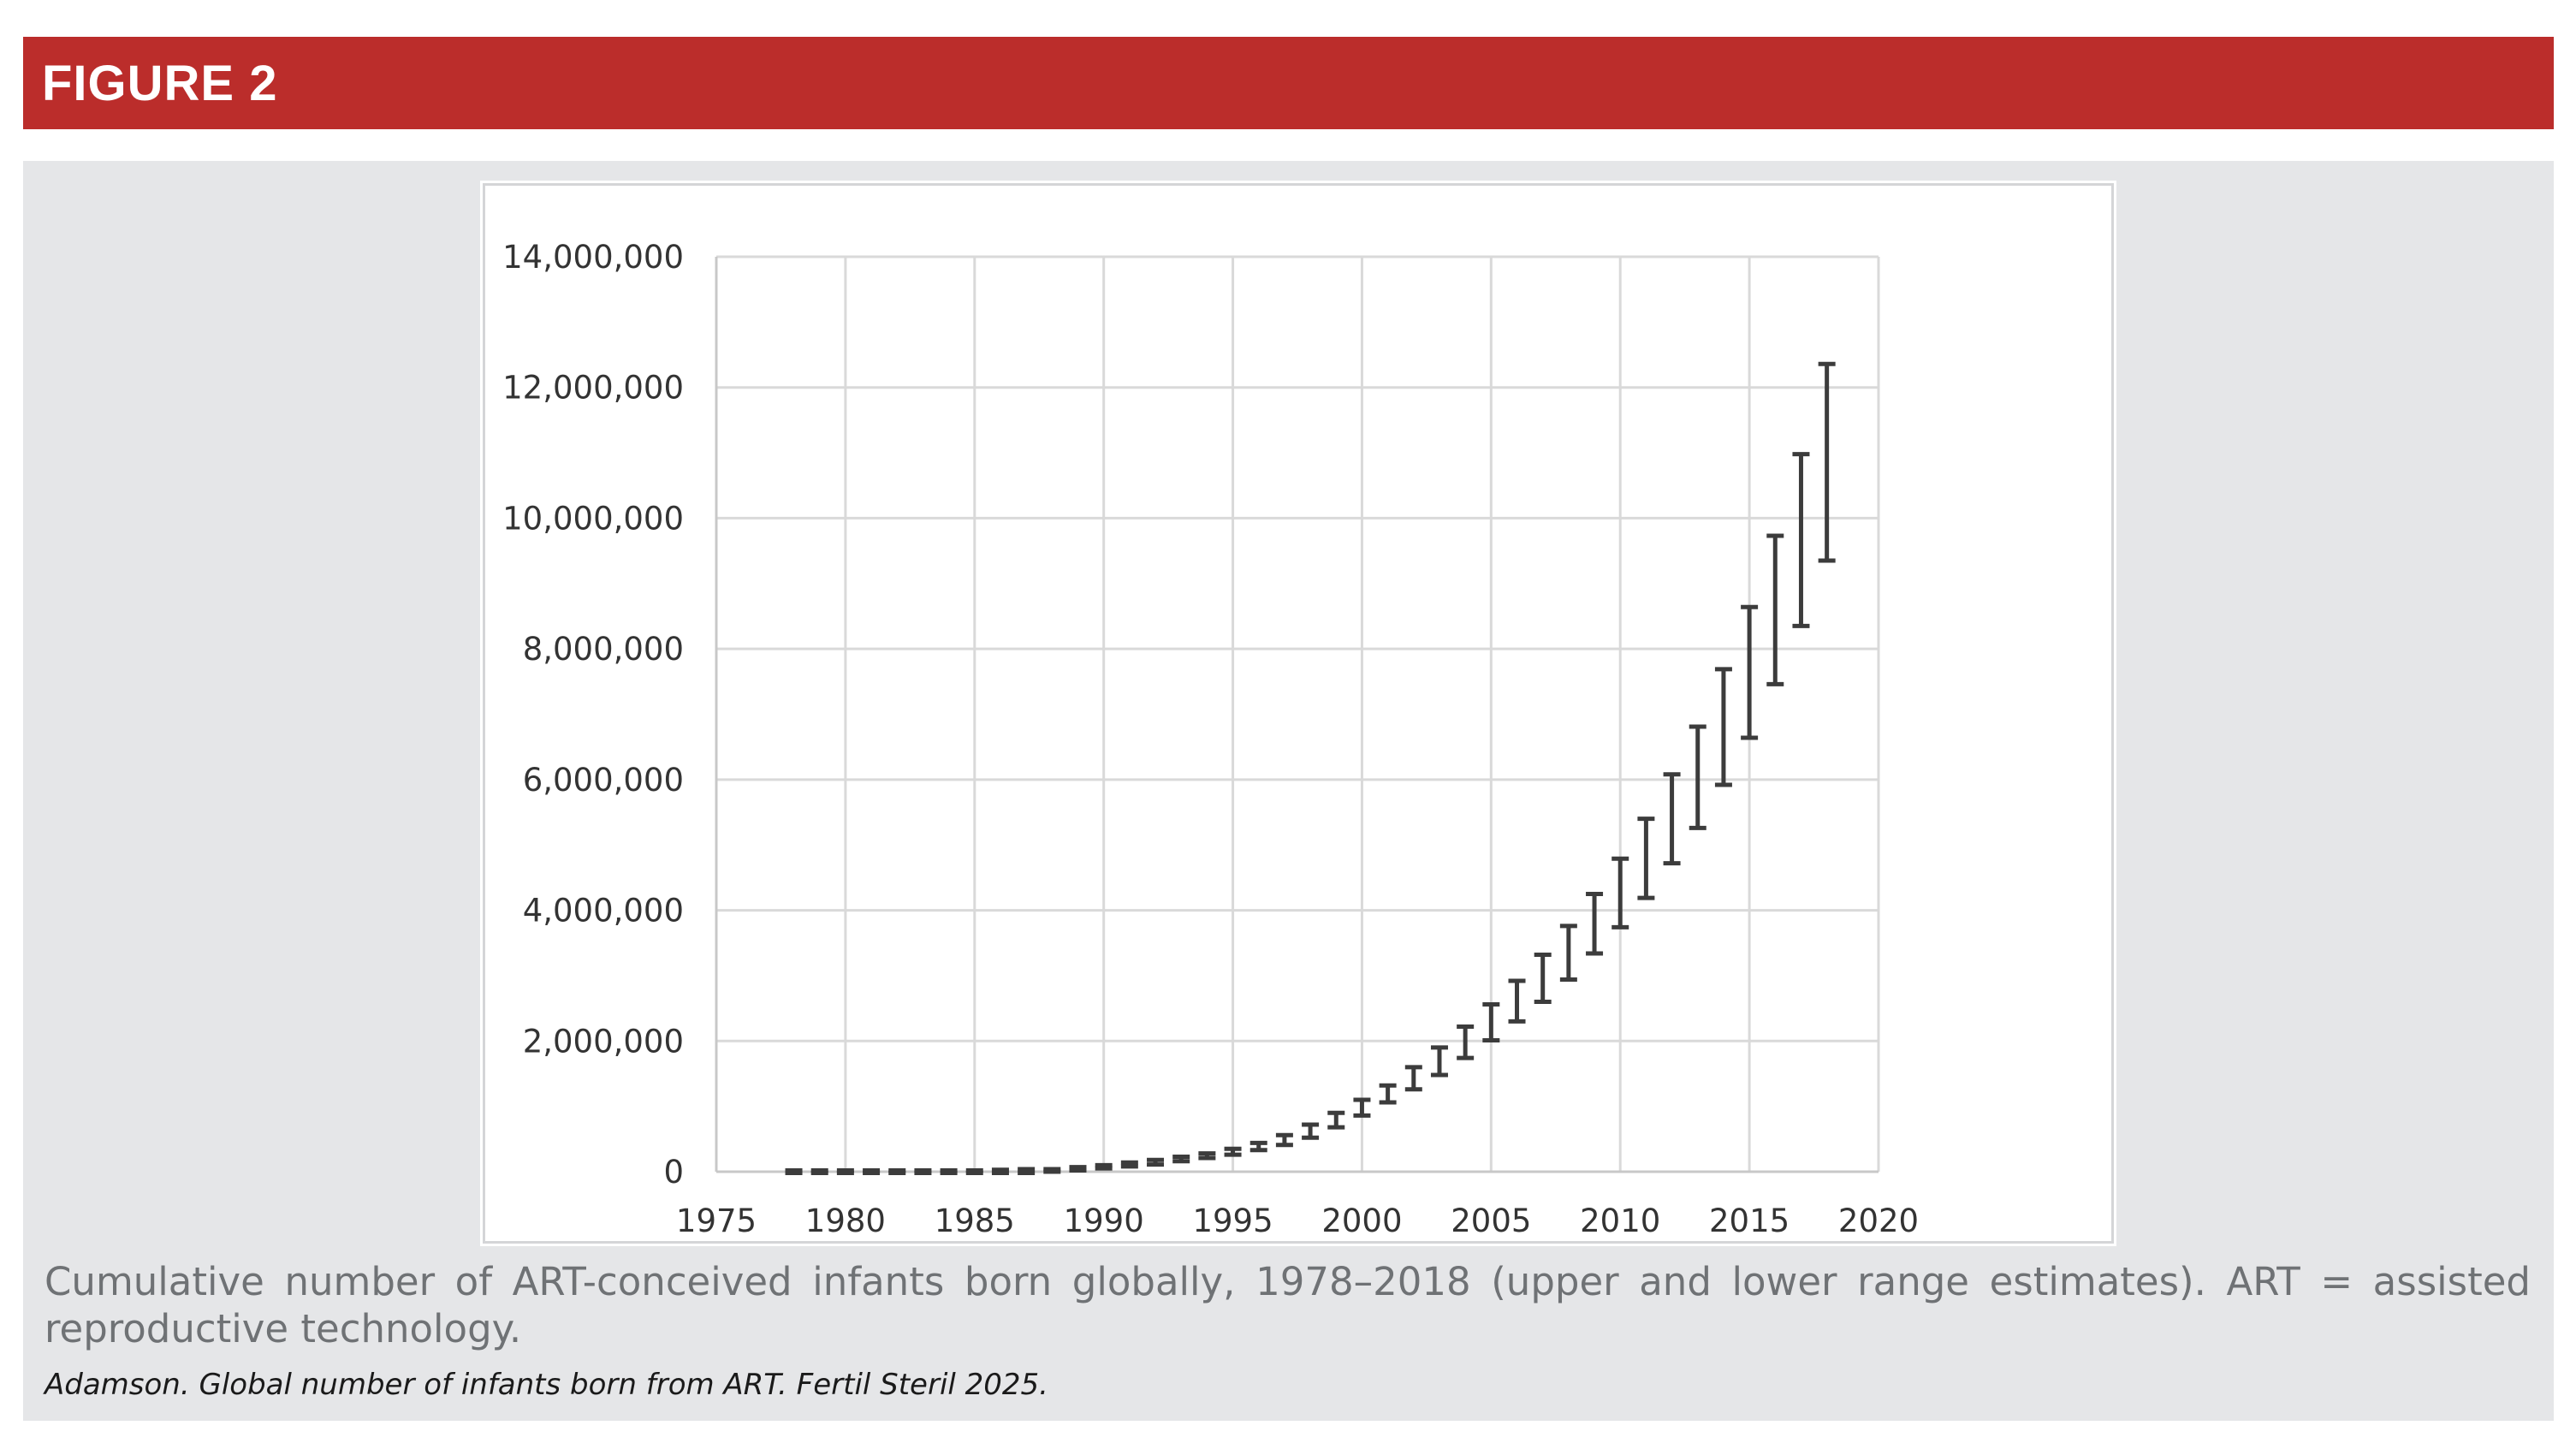  What do you see at coordinates (1491, 1221) in the screenshot?
I see `x-tick-label: 2005` at bounding box center [1491, 1221].